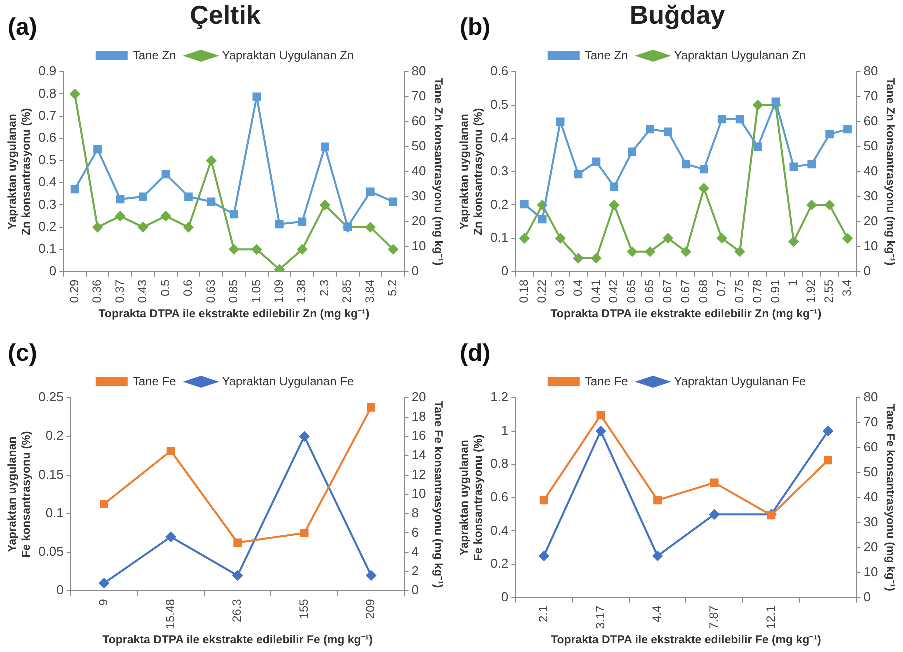 Image resolution: width=903 pixels, height=652 pixels. What do you see at coordinates (103, 602) in the screenshot?
I see `x-tick-label: 9` at bounding box center [103, 602].